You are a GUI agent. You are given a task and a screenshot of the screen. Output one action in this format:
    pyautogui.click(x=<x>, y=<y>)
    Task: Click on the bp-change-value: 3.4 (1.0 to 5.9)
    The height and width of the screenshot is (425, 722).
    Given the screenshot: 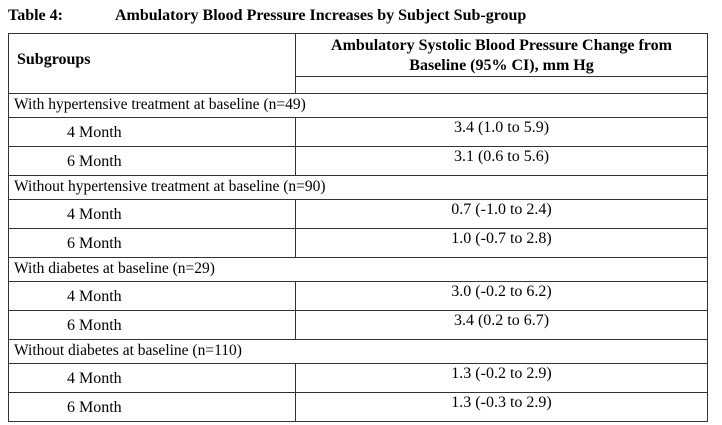 What is the action you would take?
    pyautogui.click(x=501, y=132)
    